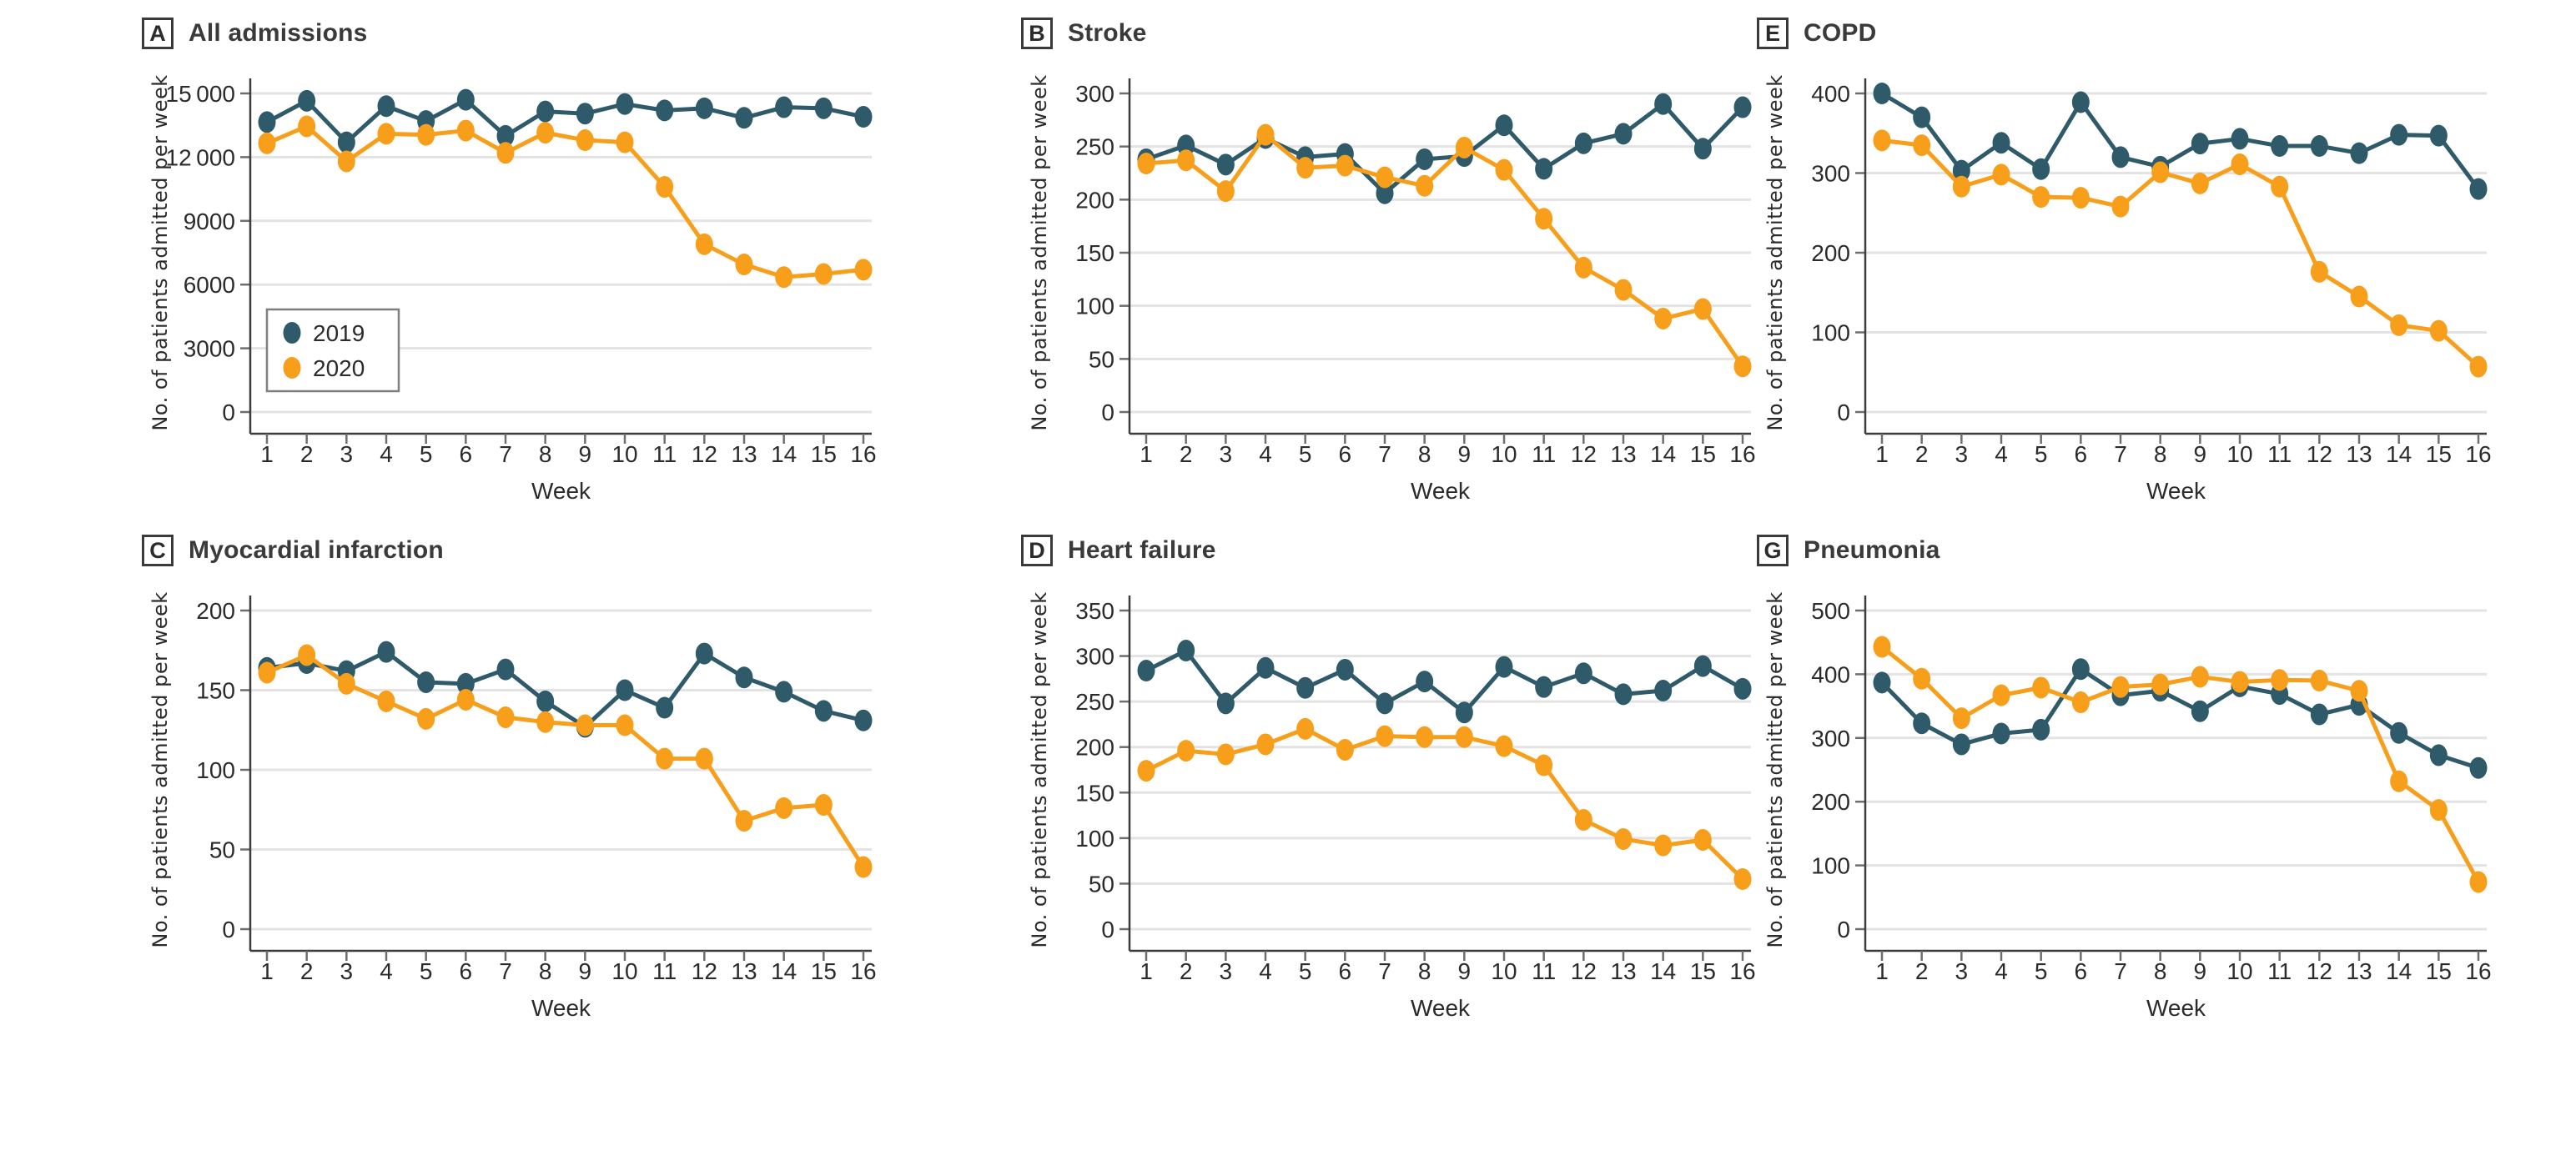 The height and width of the screenshot is (1161, 2576). I want to click on legend-marker-2019, so click(292, 333).